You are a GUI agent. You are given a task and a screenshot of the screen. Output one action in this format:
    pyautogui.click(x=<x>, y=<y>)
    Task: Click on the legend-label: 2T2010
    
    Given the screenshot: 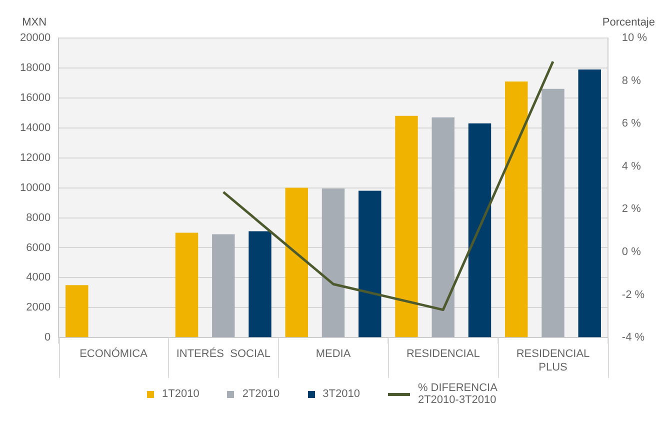 What is the action you would take?
    pyautogui.click(x=261, y=394)
    